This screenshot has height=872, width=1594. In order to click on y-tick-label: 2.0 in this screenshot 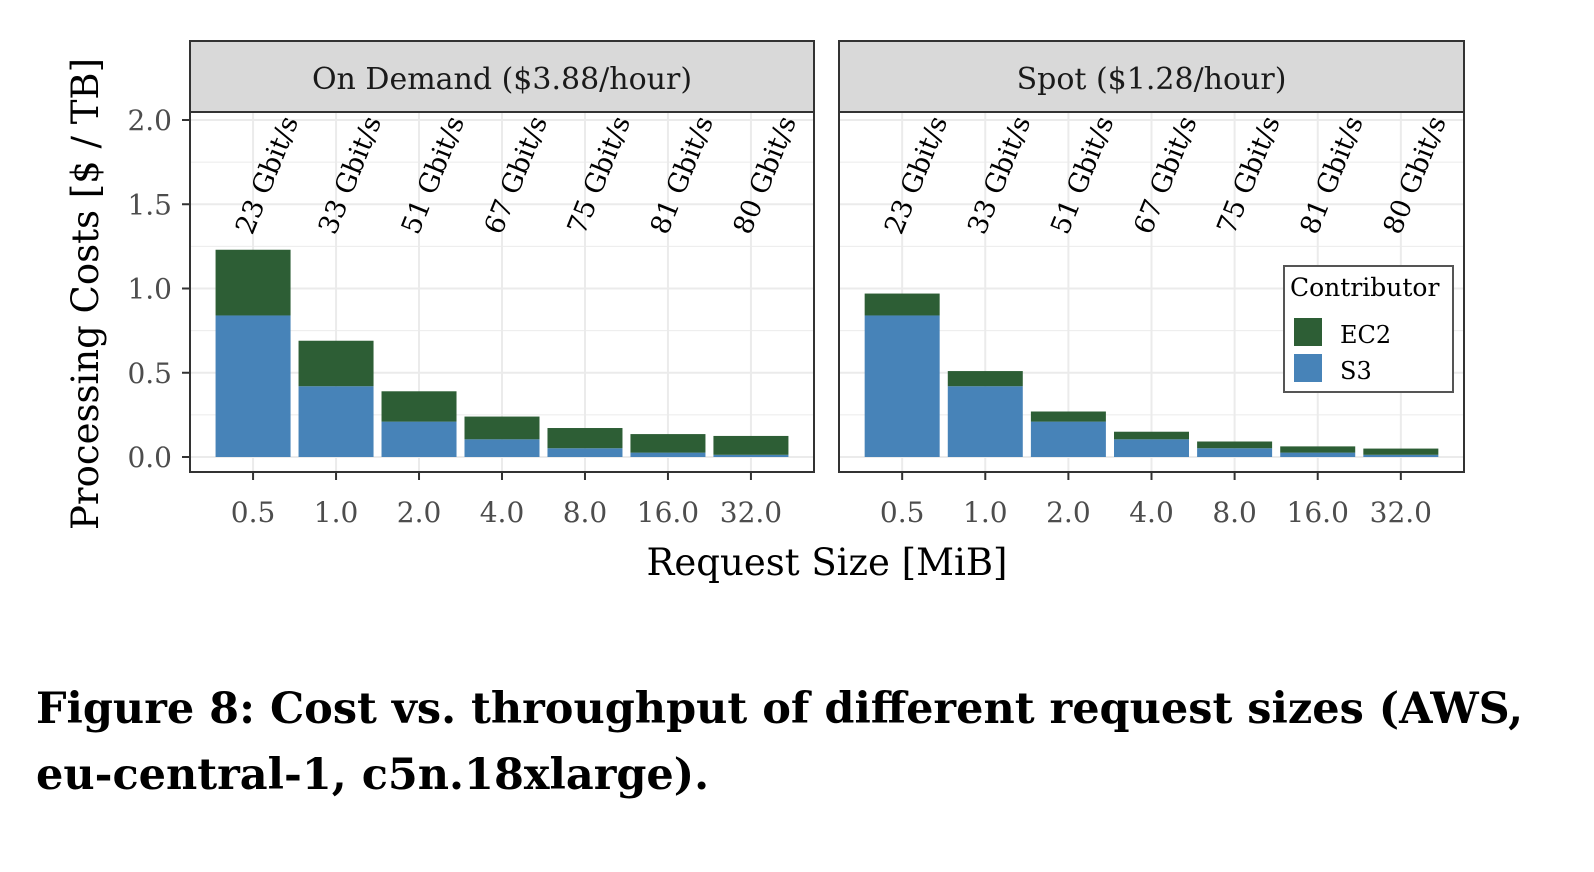, I will do `click(149, 120)`.